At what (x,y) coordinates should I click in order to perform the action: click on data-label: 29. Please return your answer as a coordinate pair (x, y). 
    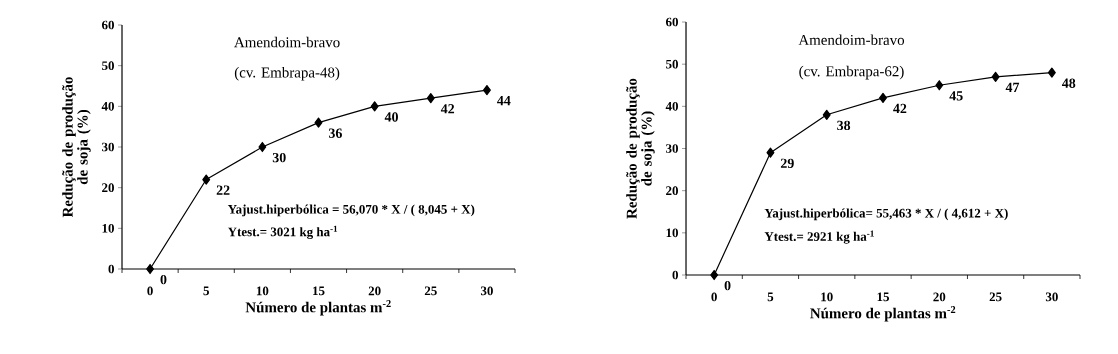
    Looking at the image, I should click on (787, 163).